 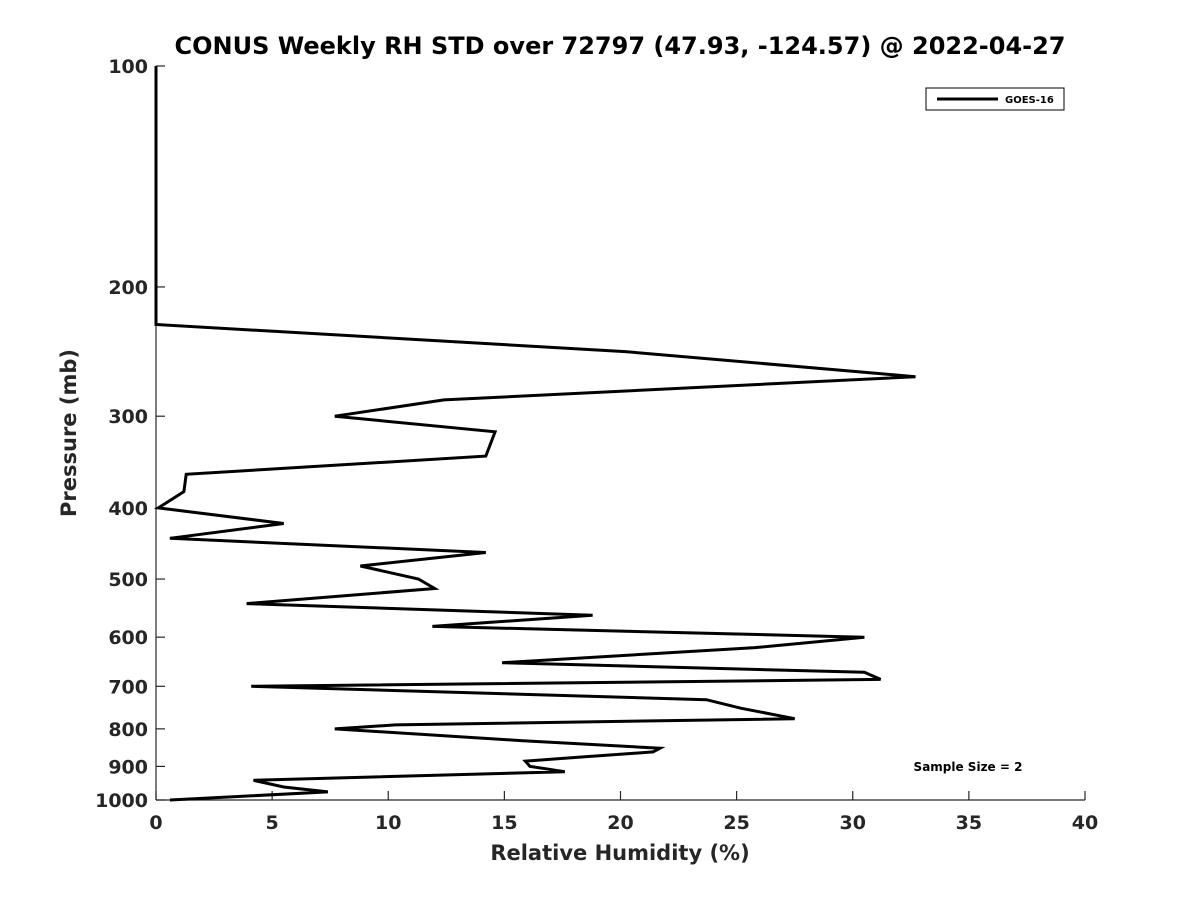 What do you see at coordinates (619, 853) in the screenshot?
I see `x-axis-label: Relative Humidity (%)` at bounding box center [619, 853].